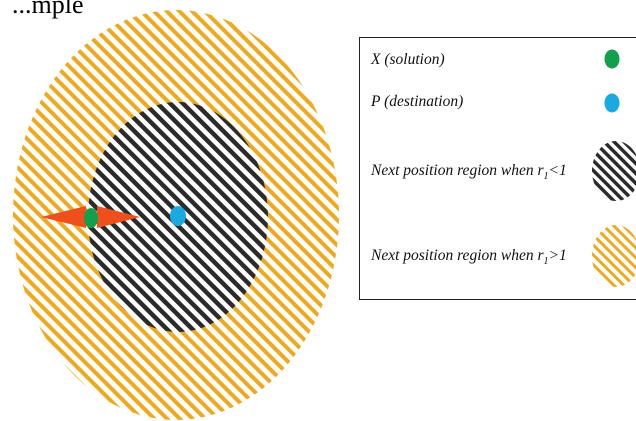  I want to click on header-partial-text: ...mple, so click(48, 9).